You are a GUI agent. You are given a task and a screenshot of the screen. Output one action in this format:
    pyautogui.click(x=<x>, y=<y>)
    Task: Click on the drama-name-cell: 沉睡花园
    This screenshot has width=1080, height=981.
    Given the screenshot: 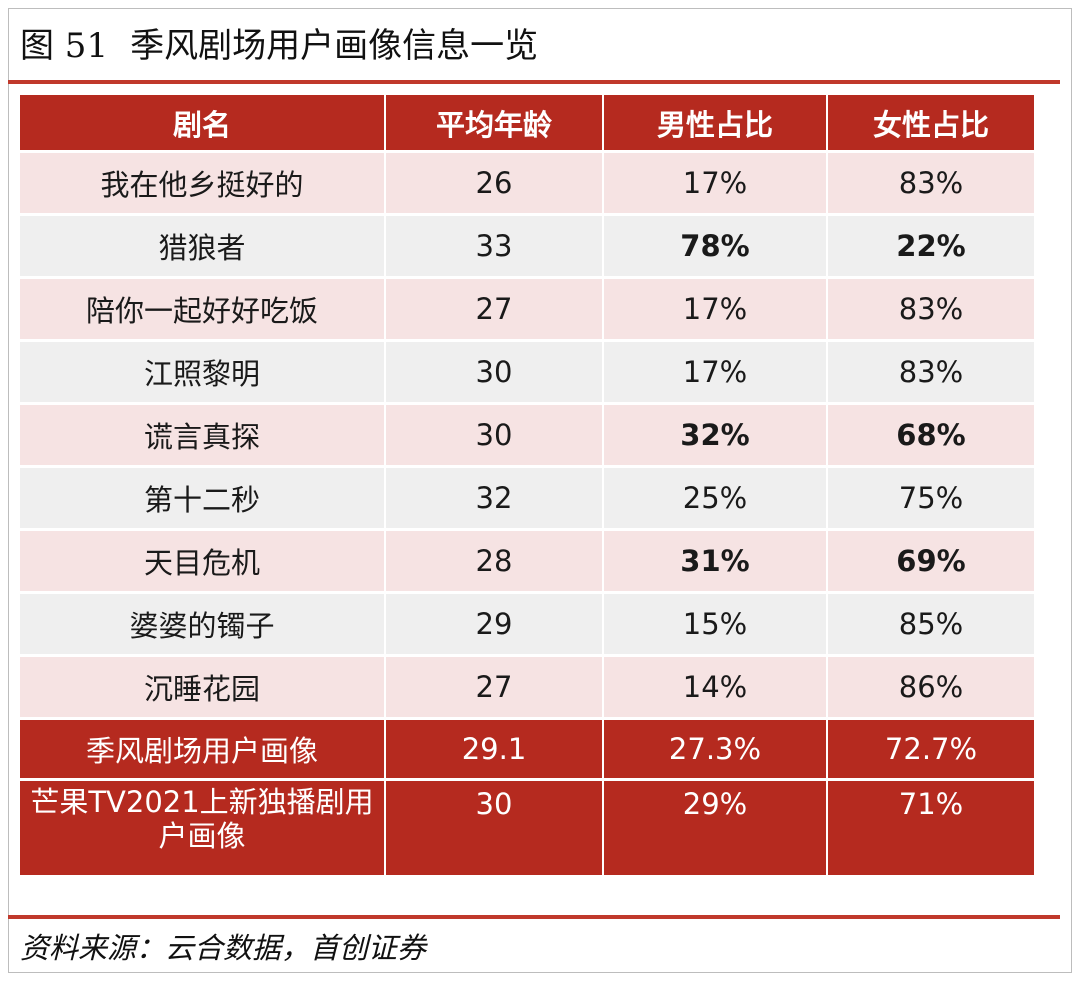 What is the action you would take?
    pyautogui.click(x=203, y=688)
    